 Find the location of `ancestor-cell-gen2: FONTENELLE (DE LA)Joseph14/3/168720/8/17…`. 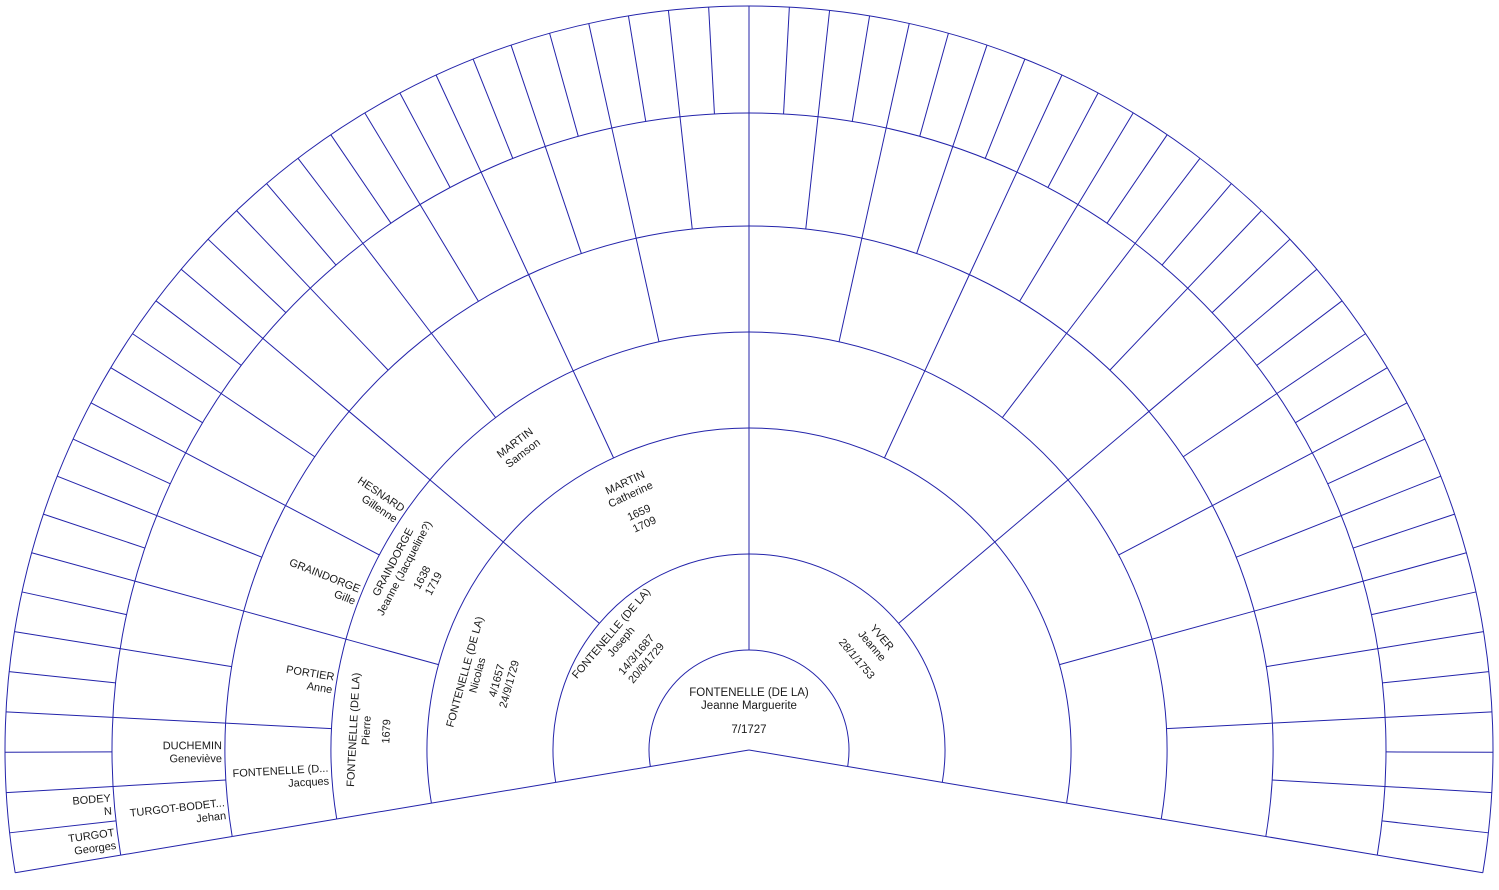

ancestor-cell-gen2: FONTENELLE (DE LA)Joseph14/3/168720/8/17… is located at coordinates (629, 648).